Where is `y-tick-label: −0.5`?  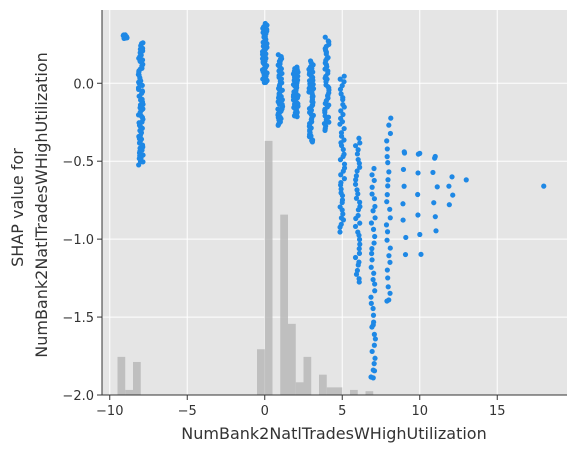 y-tick-label: −0.5 is located at coordinates (78, 162).